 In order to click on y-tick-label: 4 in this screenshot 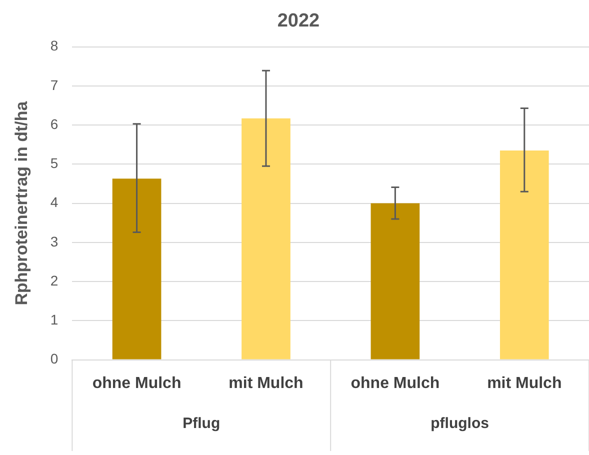, I will do `click(54, 202)`.